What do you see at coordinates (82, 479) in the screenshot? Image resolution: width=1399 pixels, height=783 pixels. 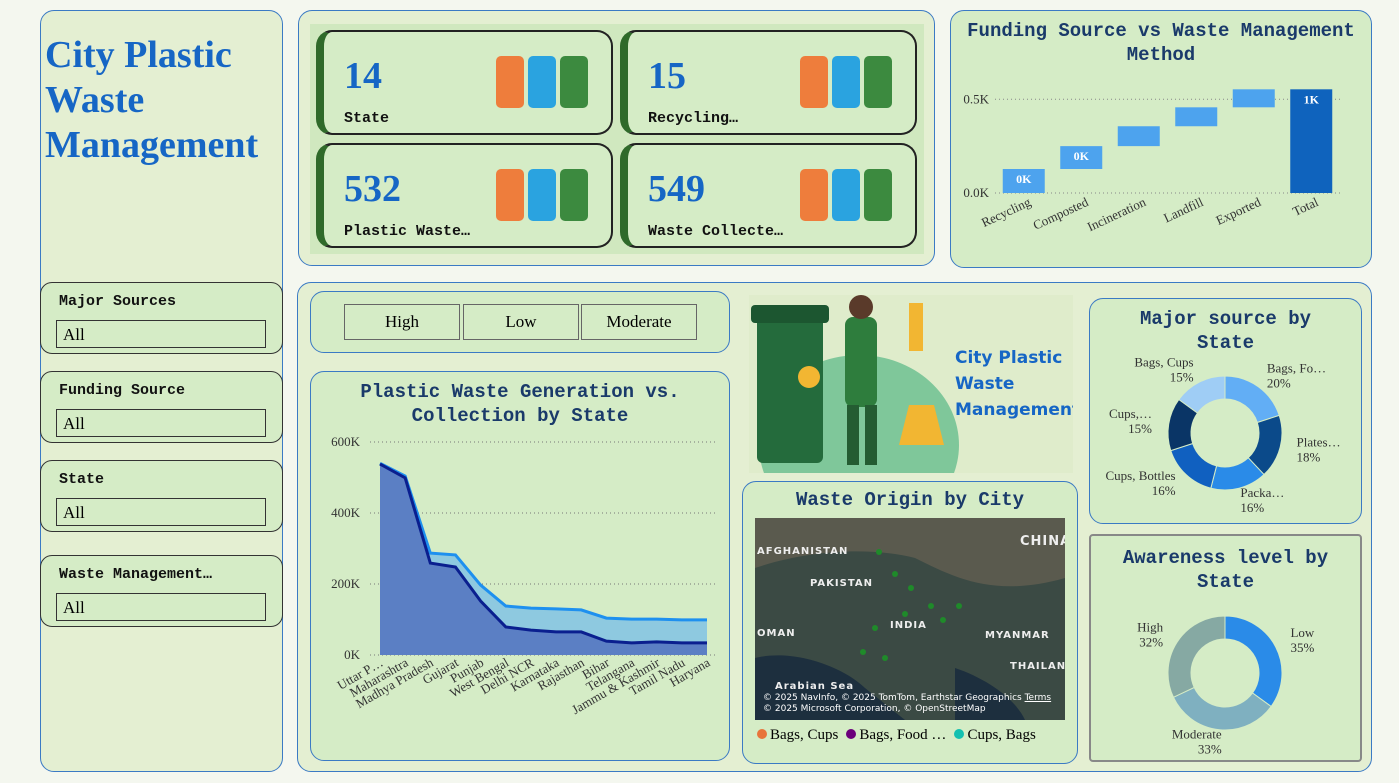 I see `slicer-label: State` at bounding box center [82, 479].